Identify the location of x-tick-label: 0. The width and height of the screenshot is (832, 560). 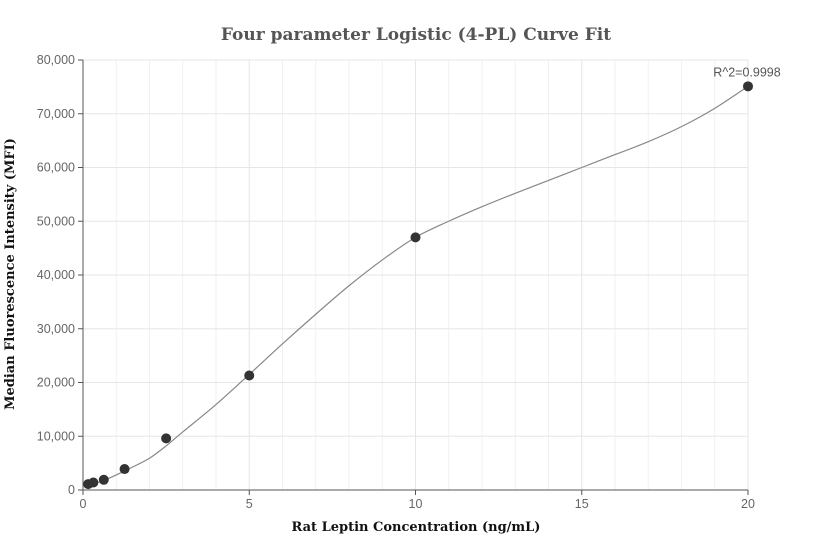
(83, 504).